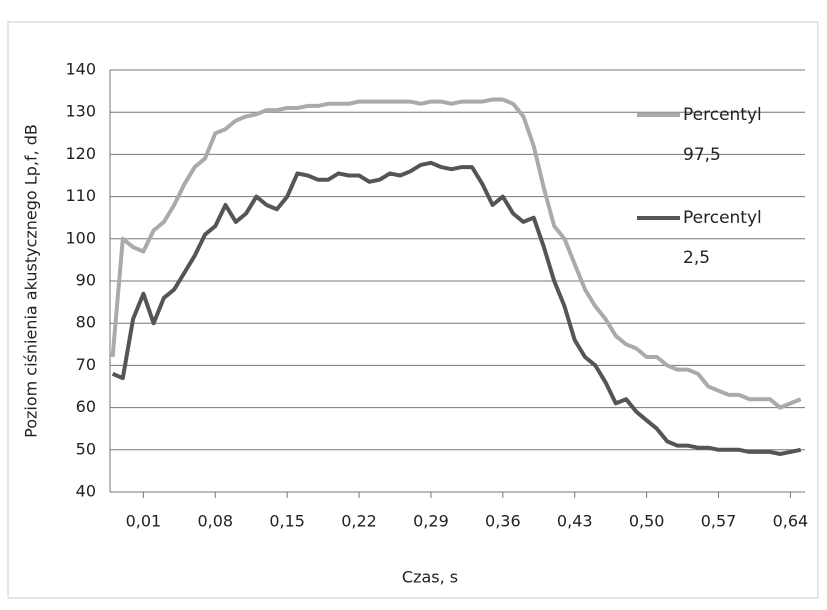 The image size is (827, 610). I want to click on x-tick-label: 0,57, so click(719, 521).